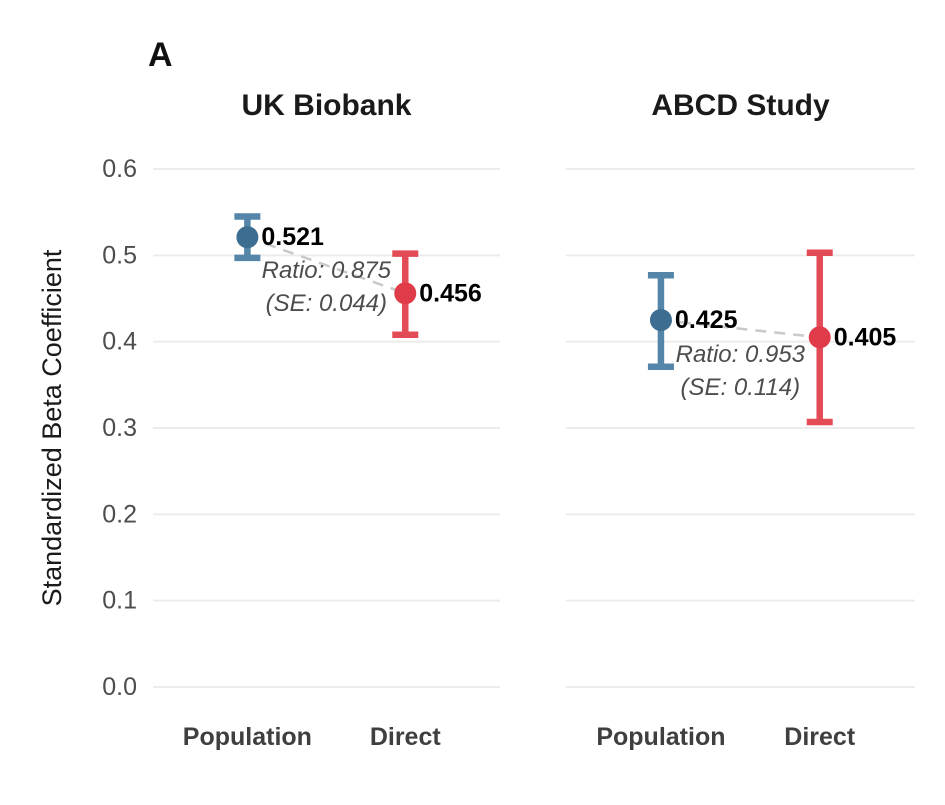  What do you see at coordinates (706, 320) in the screenshot?
I see `value-label: 0.425` at bounding box center [706, 320].